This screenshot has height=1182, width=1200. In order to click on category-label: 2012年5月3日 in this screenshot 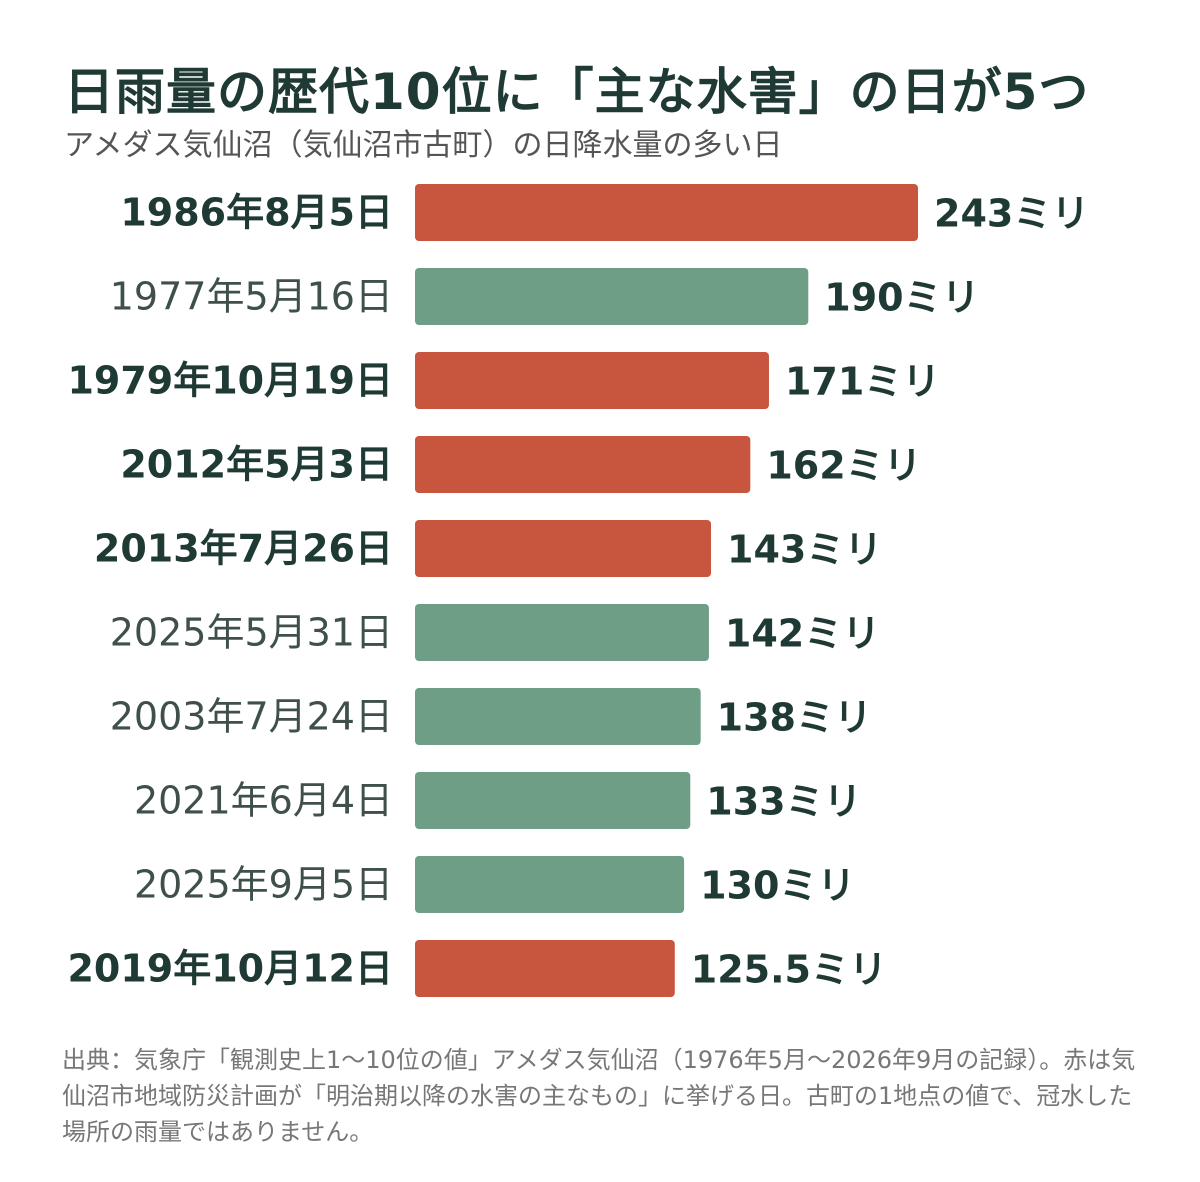, I will do `click(256, 465)`.